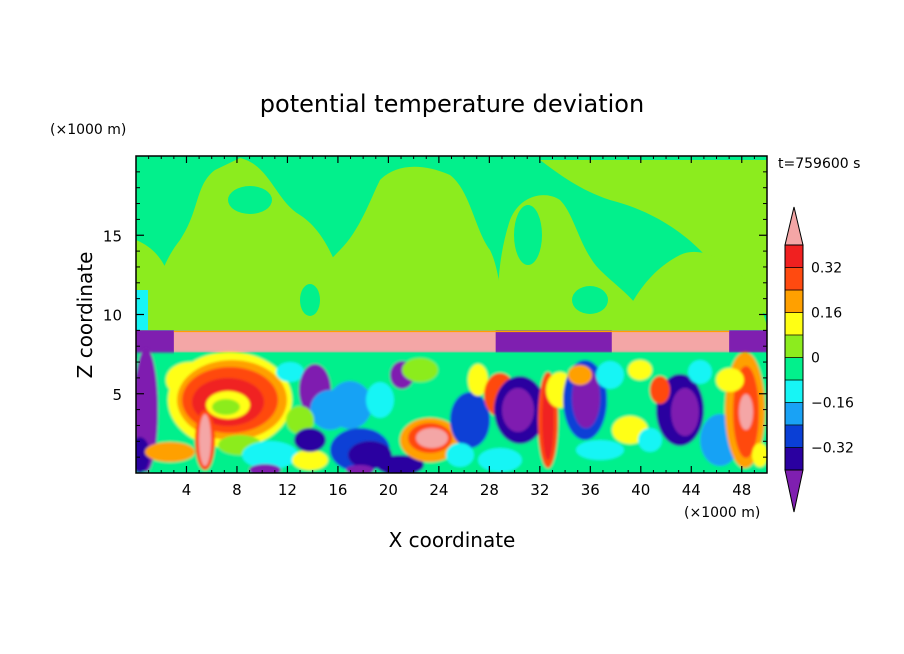 The height and width of the screenshot is (654, 904). Describe the element at coordinates (794, 226) in the screenshot. I see `colorbar-over-arrow` at that location.